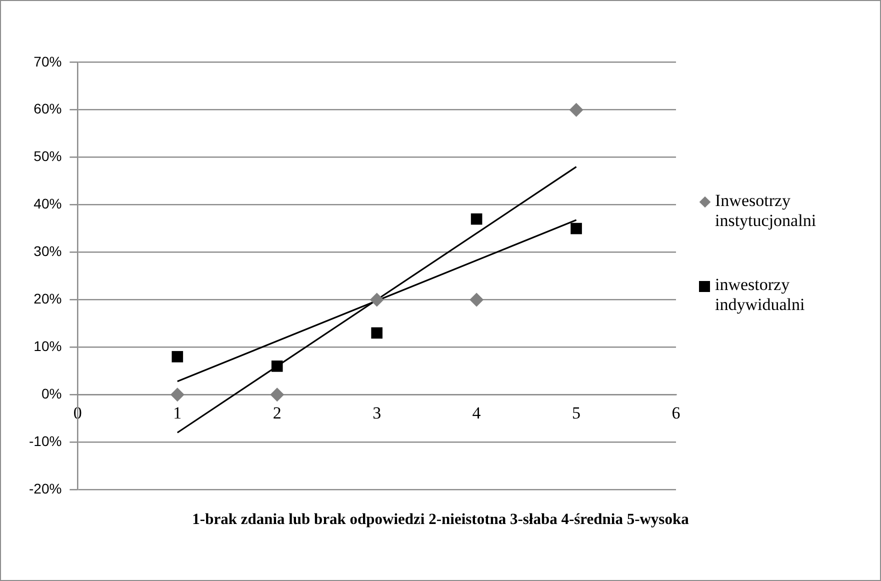  Describe the element at coordinates (51, 394) in the screenshot. I see `y-tick-label: 0%` at that location.